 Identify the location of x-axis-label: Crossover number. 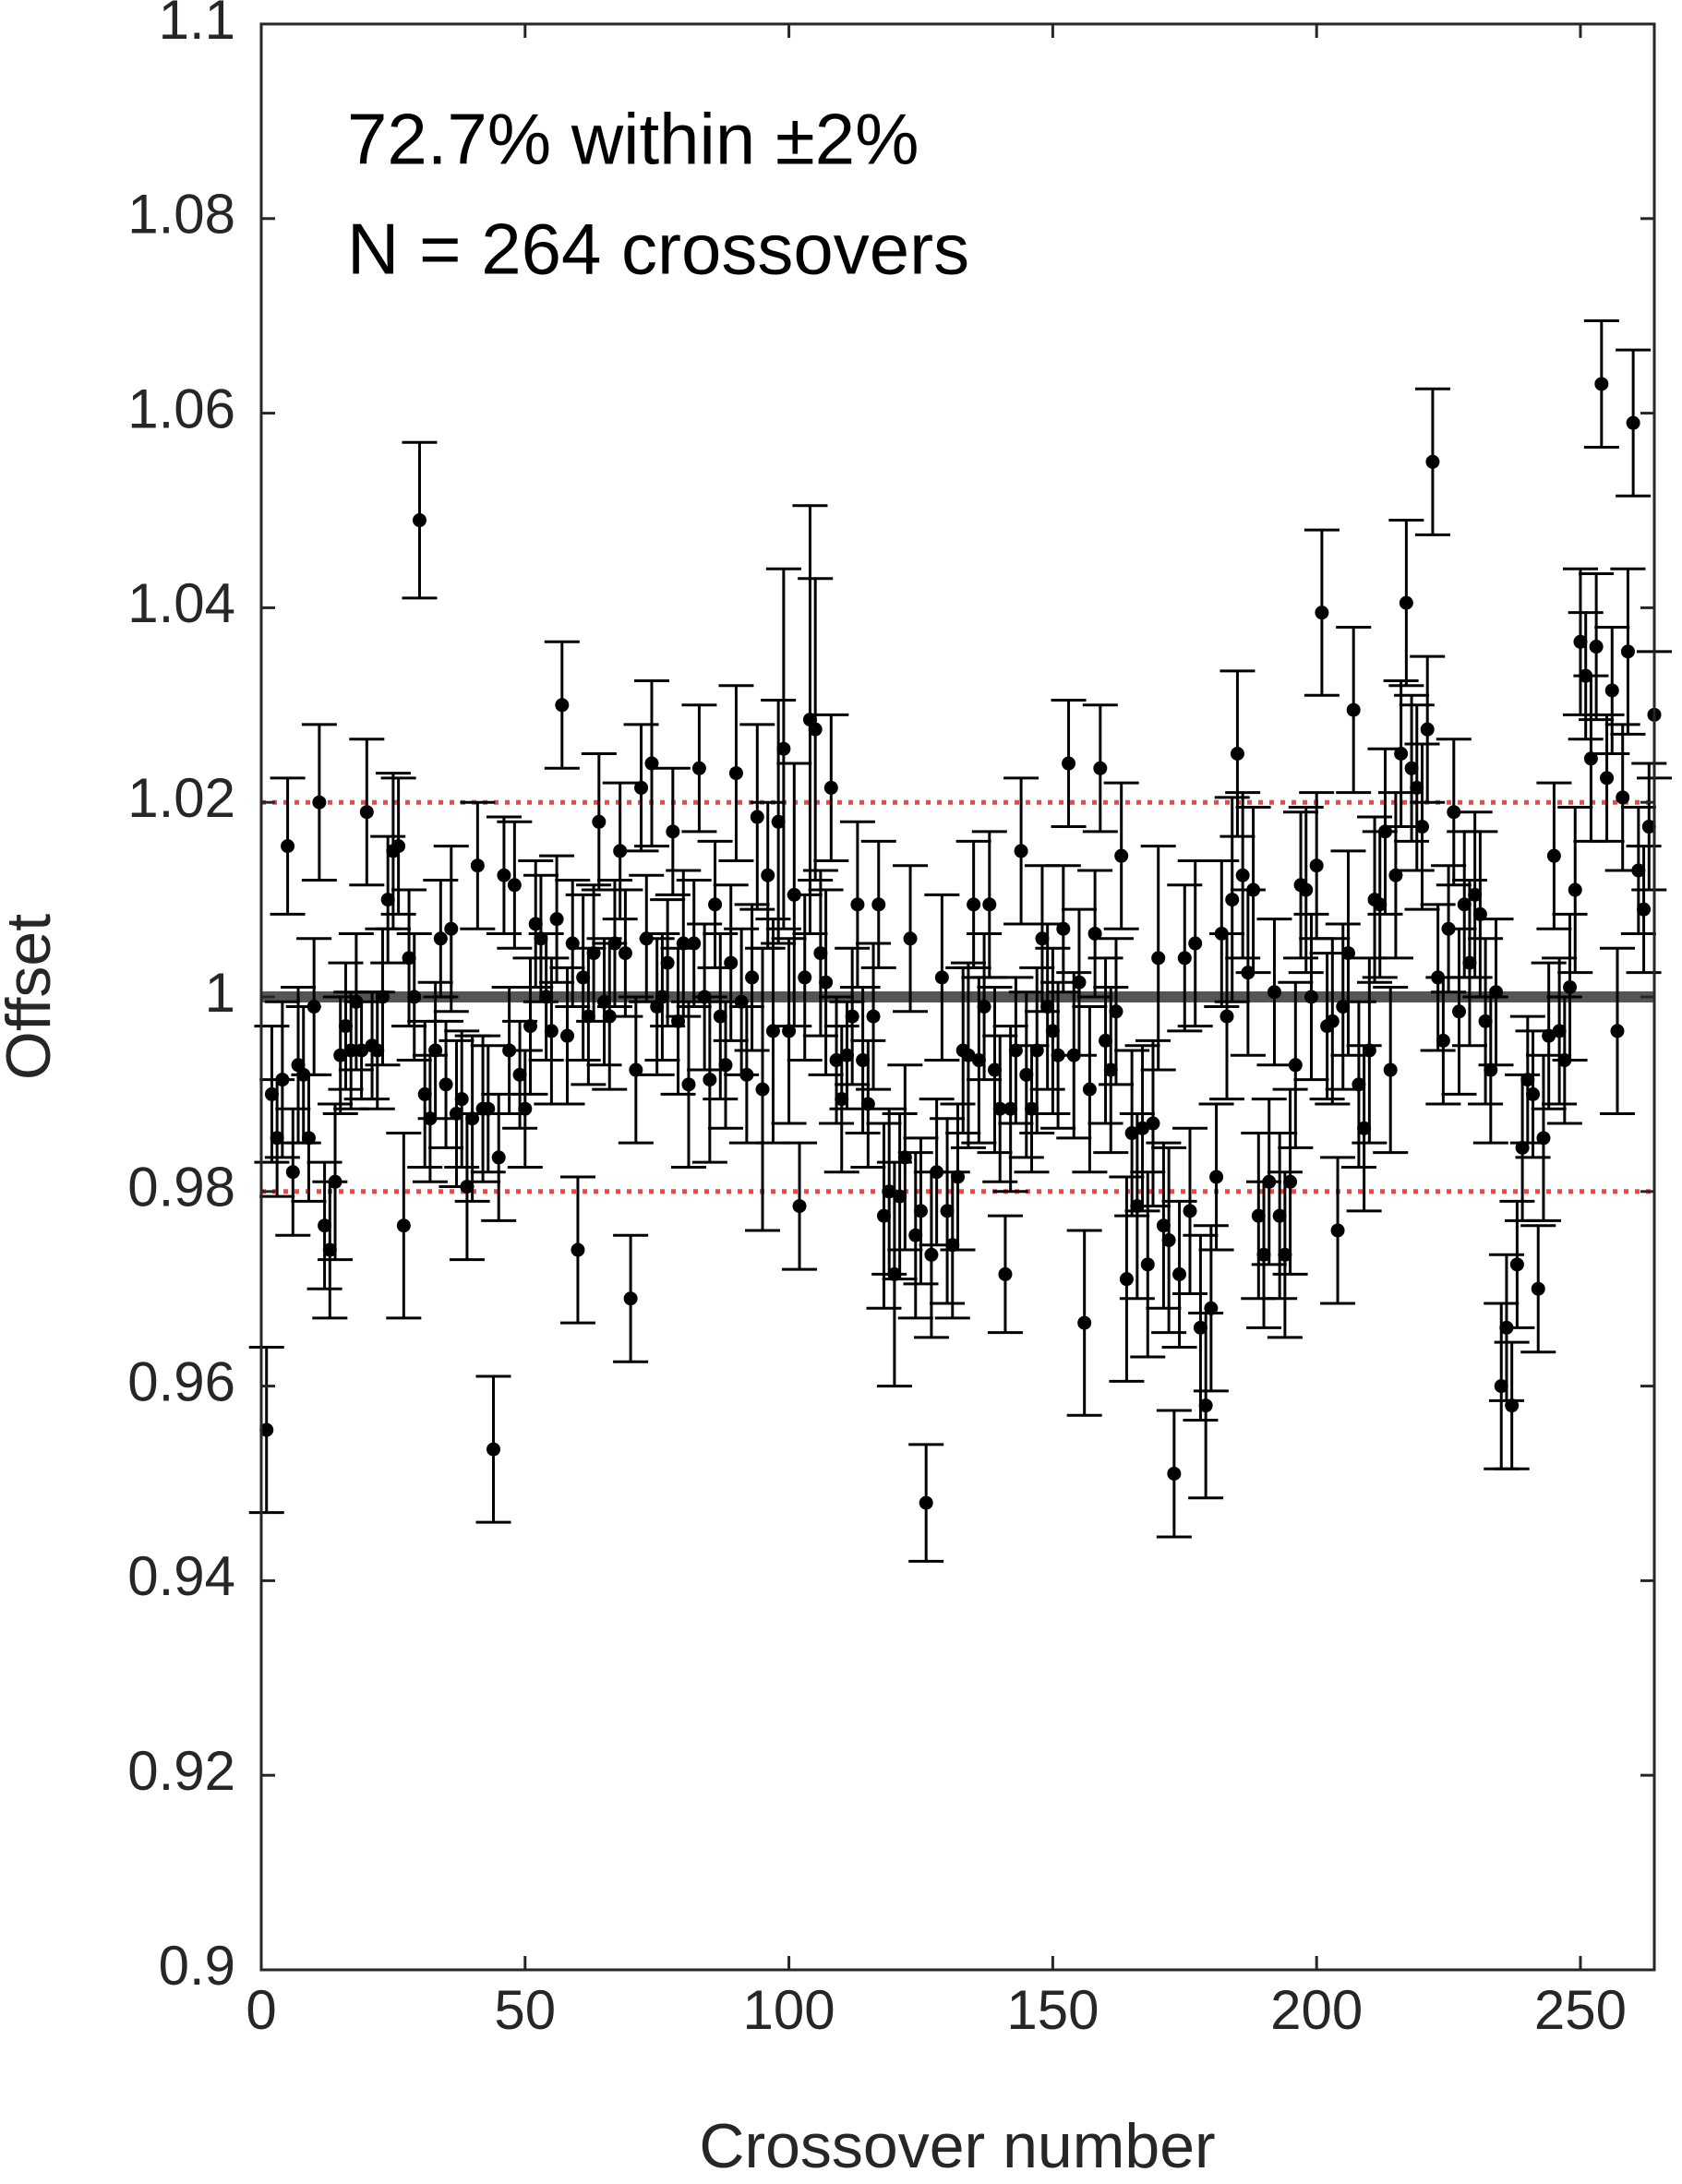
(957, 2146).